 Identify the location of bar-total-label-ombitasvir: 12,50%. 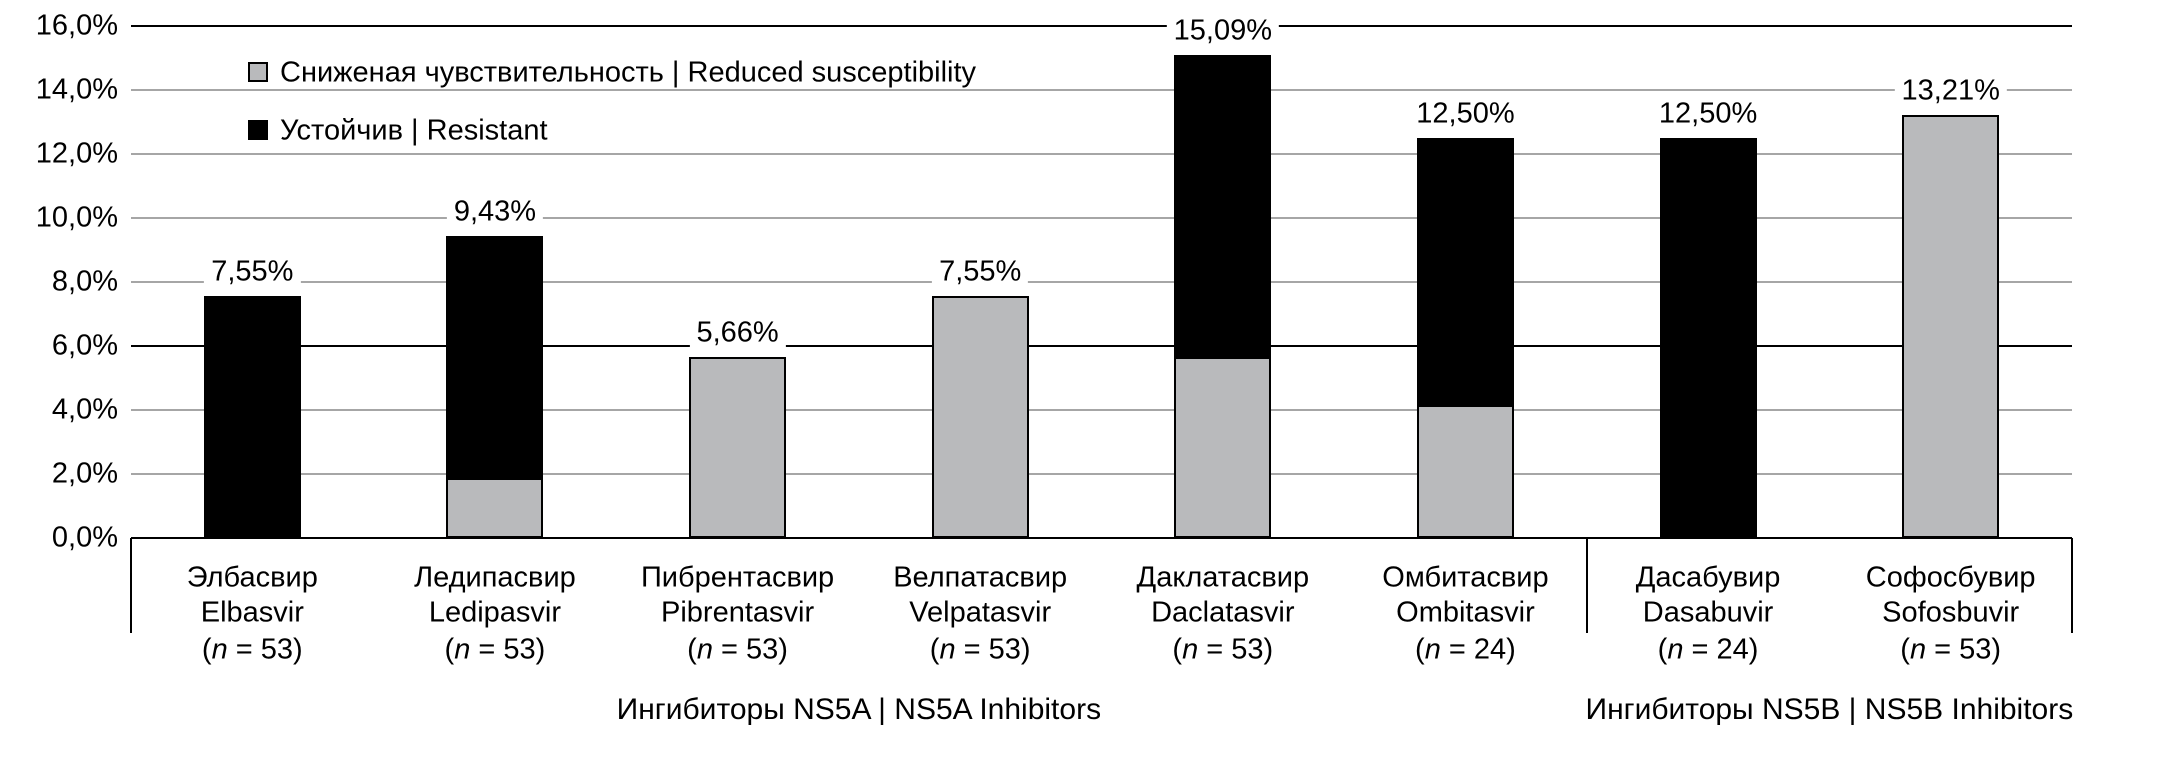
(1465, 114).